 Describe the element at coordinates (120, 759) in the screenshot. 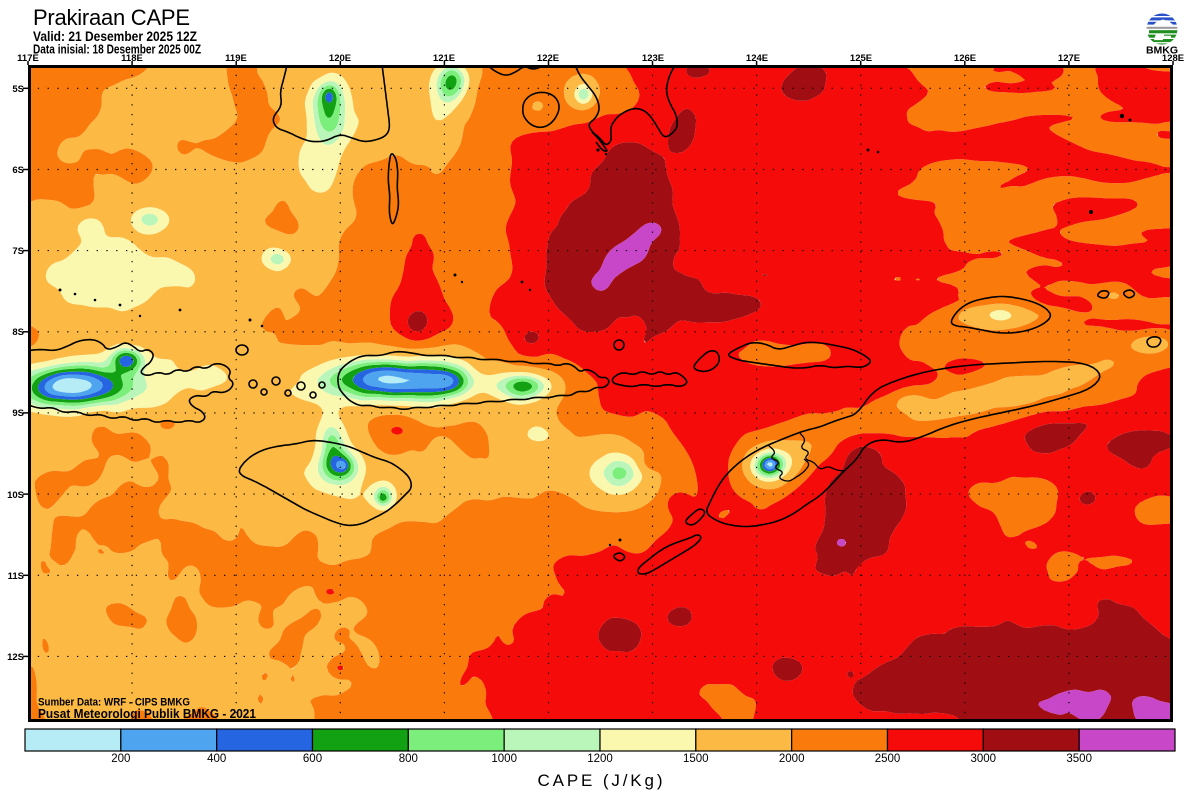

I see `svg-text: 200` at that location.